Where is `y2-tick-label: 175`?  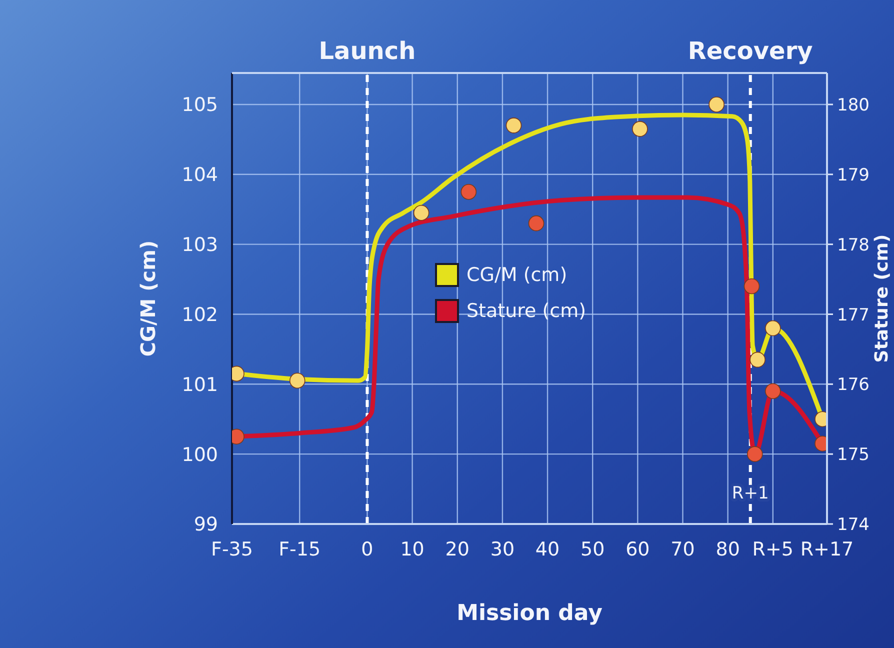 y2-tick-label: 175 is located at coordinates (853, 455).